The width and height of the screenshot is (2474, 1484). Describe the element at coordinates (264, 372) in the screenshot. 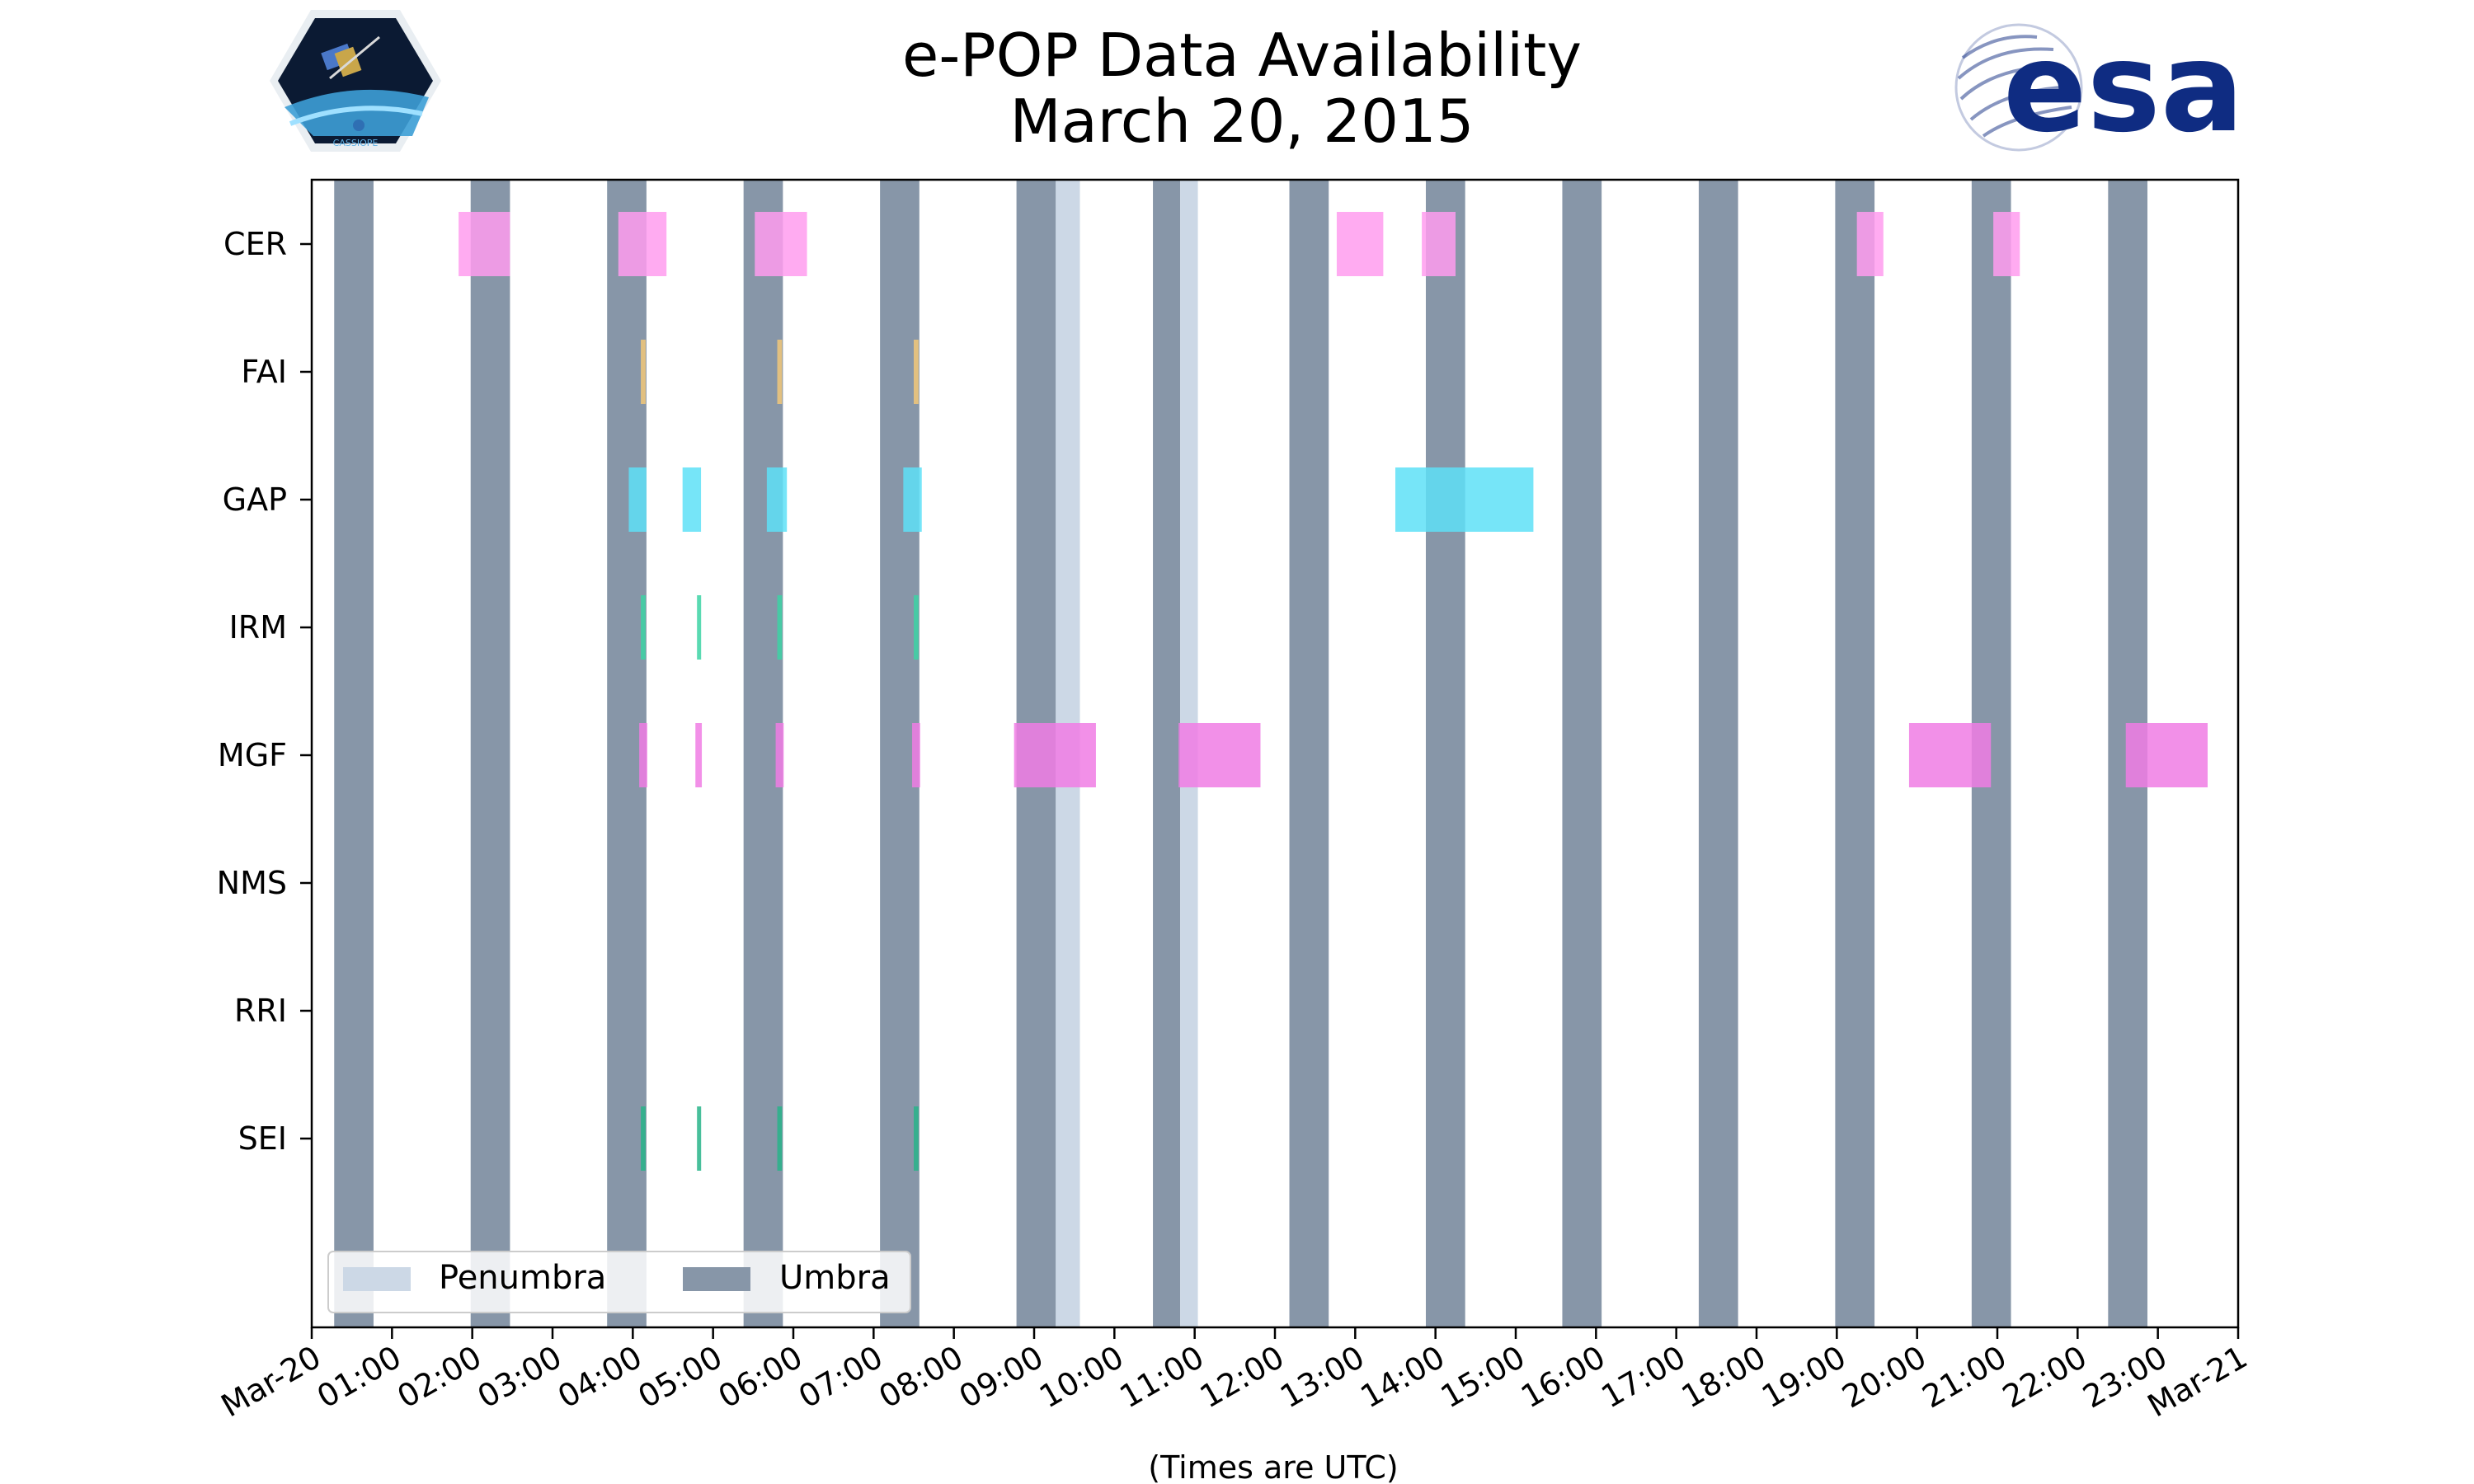

I see `y-tick-label-fai: FAI` at that location.